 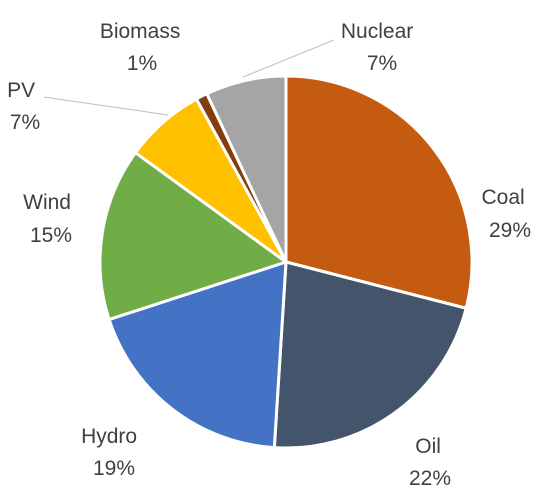 What do you see at coordinates (143, 47) in the screenshot?
I see `slice-label-biomass: Biomass 1%` at bounding box center [143, 47].